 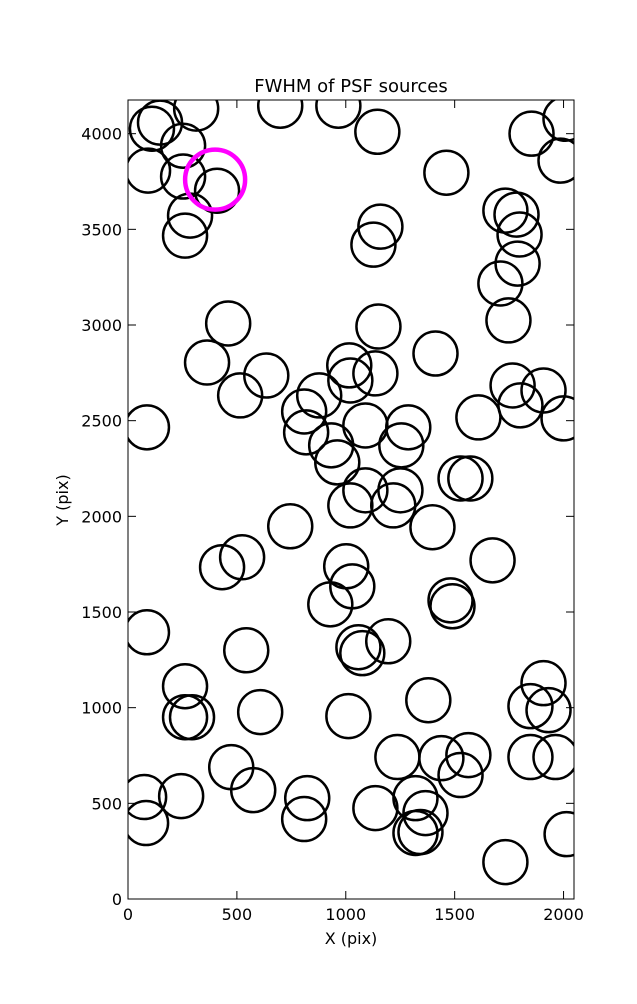 What do you see at coordinates (454, 914) in the screenshot?
I see `x-tick-label: 1500` at bounding box center [454, 914].